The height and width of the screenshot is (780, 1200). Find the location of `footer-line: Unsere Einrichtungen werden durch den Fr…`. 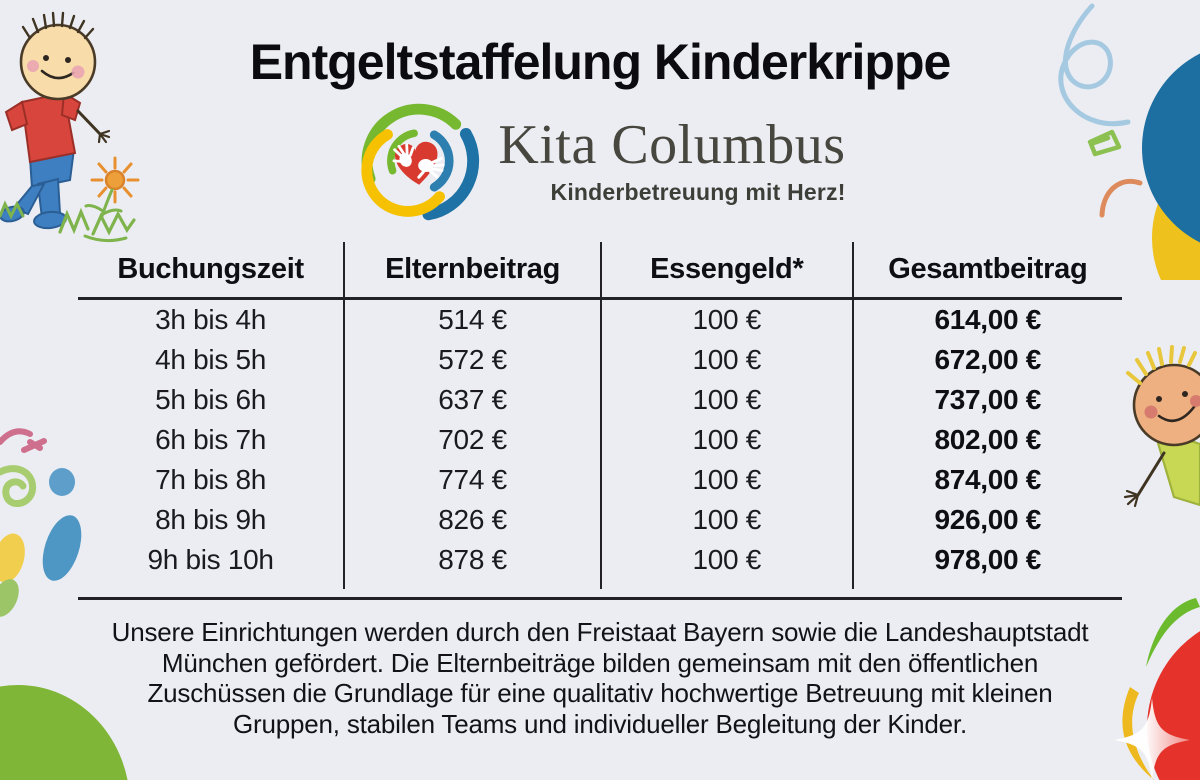

footer-line: Unsere Einrichtungen werden durch den Fr… is located at coordinates (600, 632).